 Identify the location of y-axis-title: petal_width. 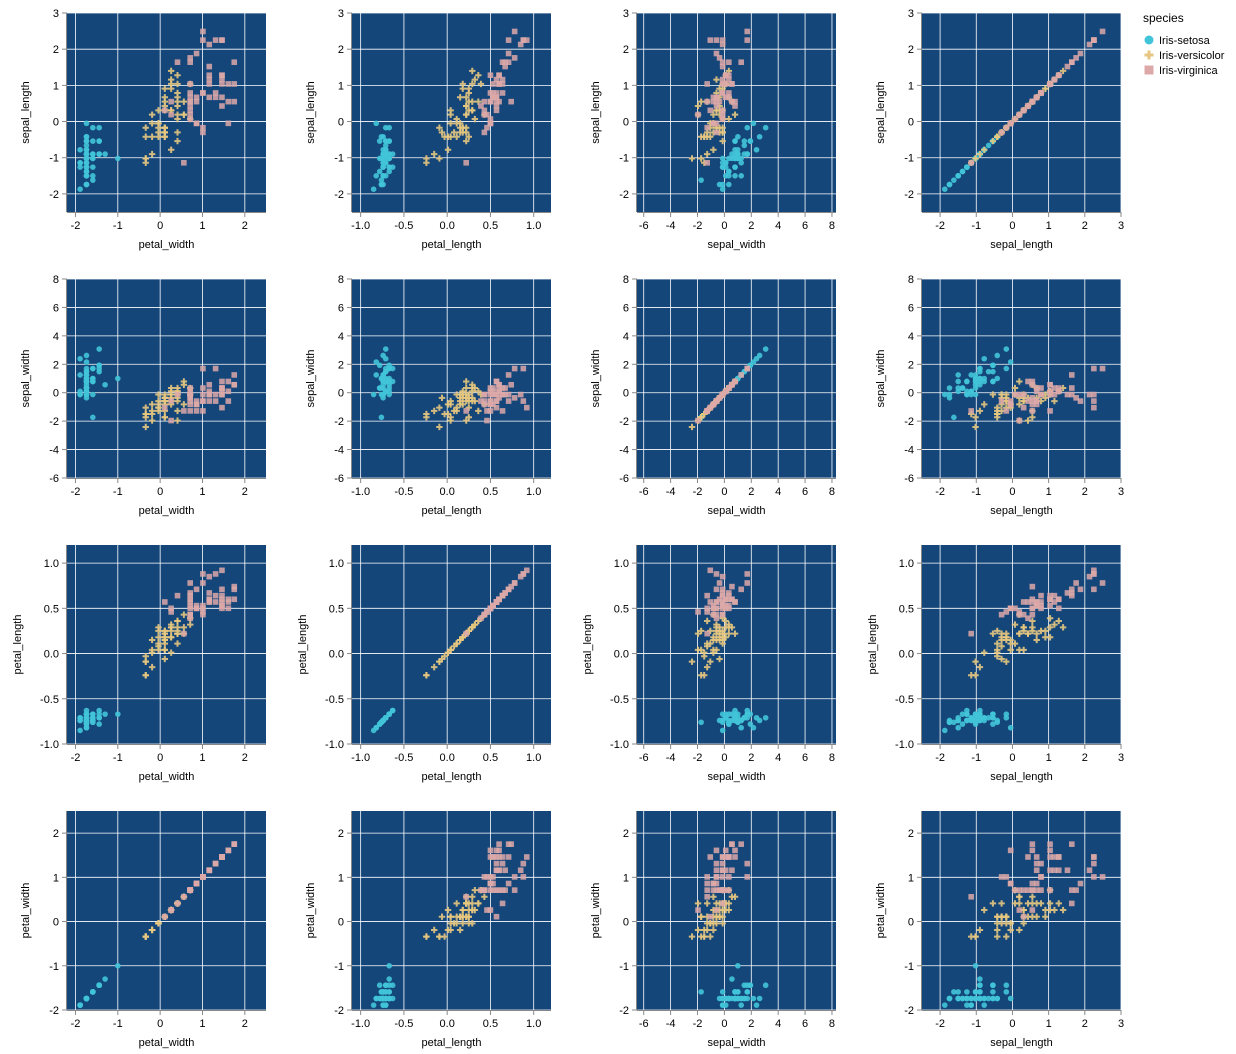
(881, 911).